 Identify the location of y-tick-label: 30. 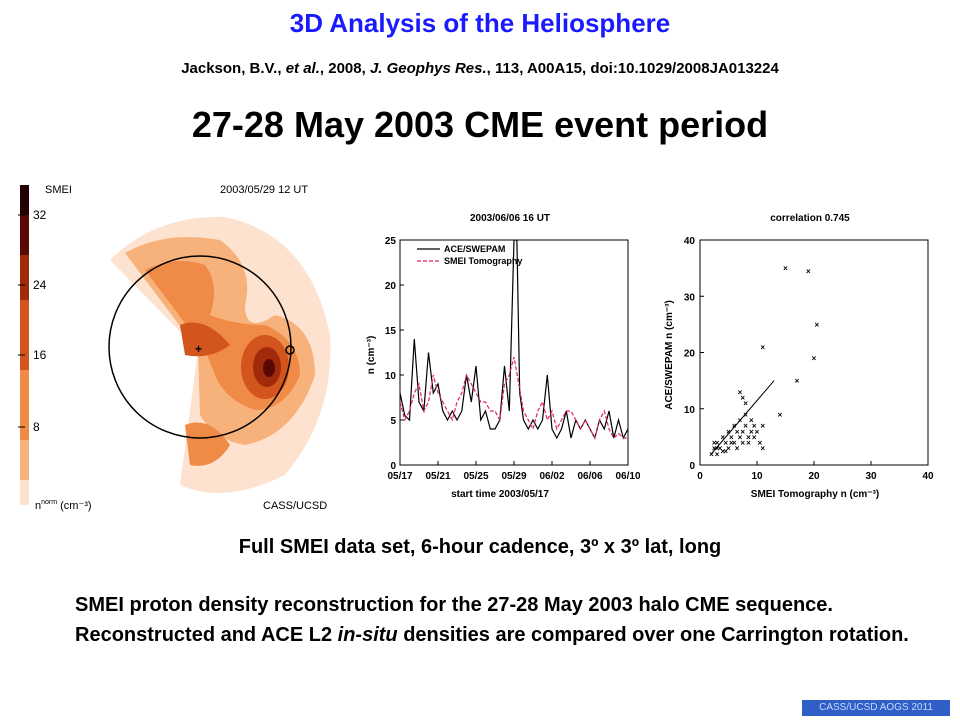
(690, 297).